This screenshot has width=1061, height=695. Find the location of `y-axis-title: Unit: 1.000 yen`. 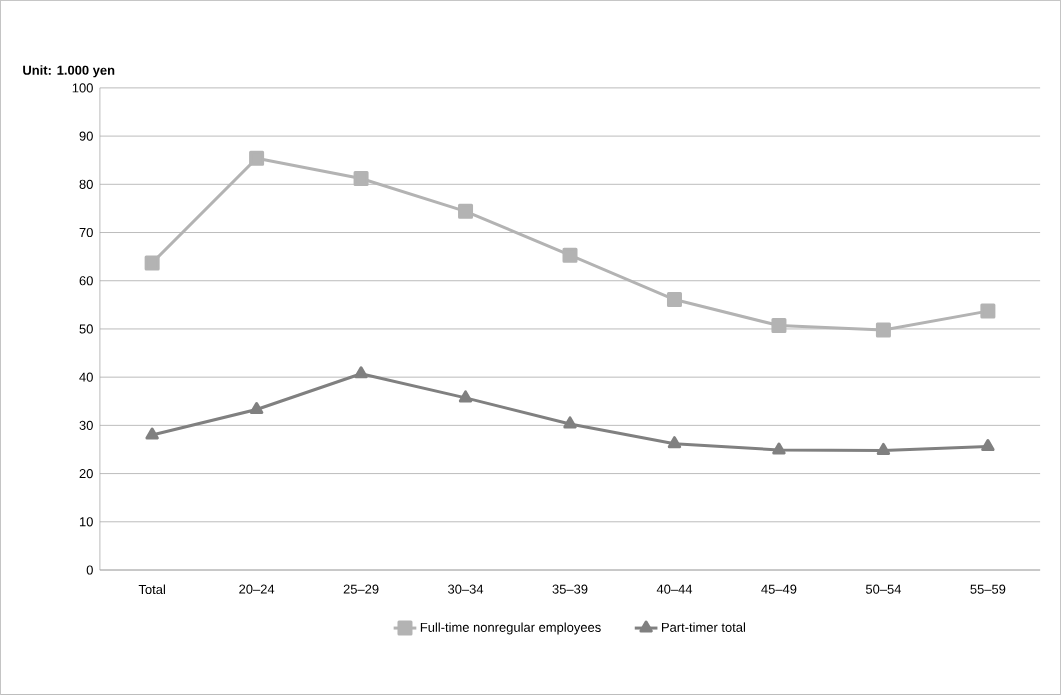

y-axis-title: Unit: 1.000 yen is located at coordinates (69, 71).